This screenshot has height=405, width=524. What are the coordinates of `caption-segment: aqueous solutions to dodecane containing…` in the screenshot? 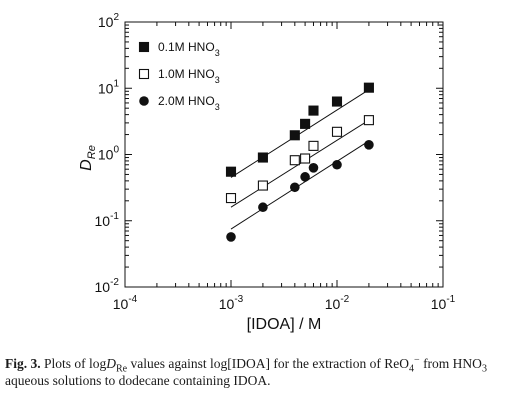 It's located at (138, 380).